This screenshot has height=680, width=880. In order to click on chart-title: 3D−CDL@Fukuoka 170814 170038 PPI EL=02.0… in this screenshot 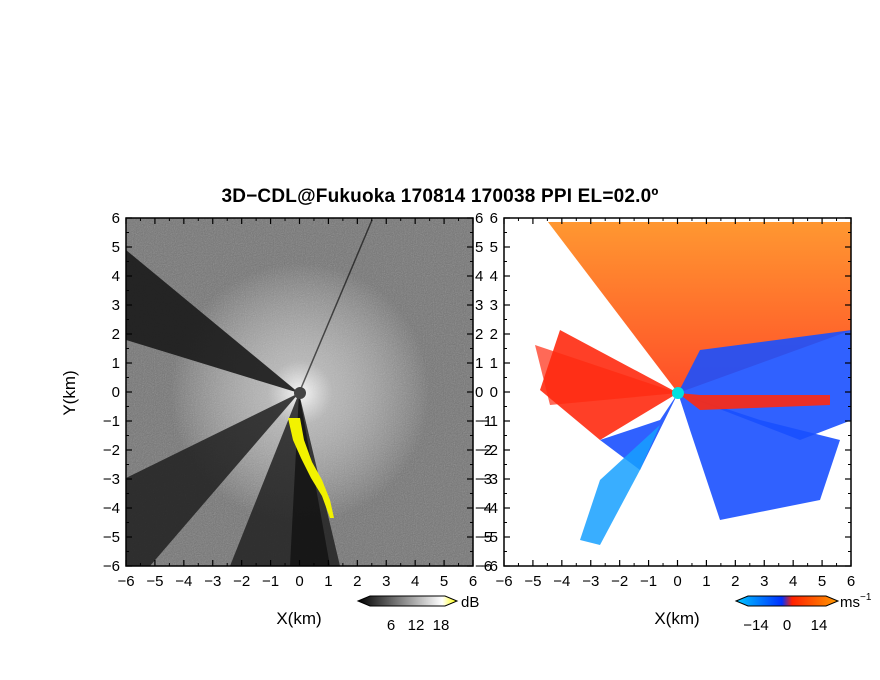, I will do `click(440, 196)`.